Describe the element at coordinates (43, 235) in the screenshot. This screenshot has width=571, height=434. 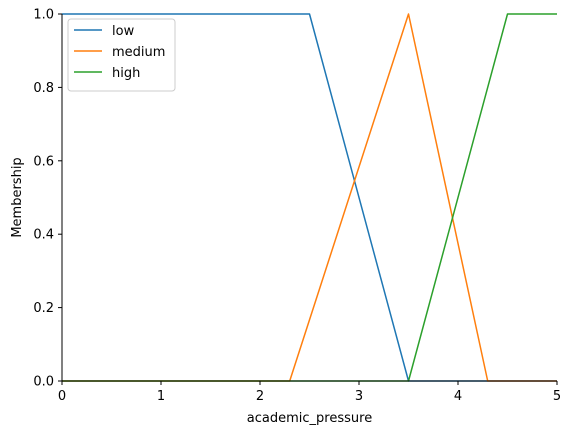
I see `y-tick-label: 0.4` at that location.